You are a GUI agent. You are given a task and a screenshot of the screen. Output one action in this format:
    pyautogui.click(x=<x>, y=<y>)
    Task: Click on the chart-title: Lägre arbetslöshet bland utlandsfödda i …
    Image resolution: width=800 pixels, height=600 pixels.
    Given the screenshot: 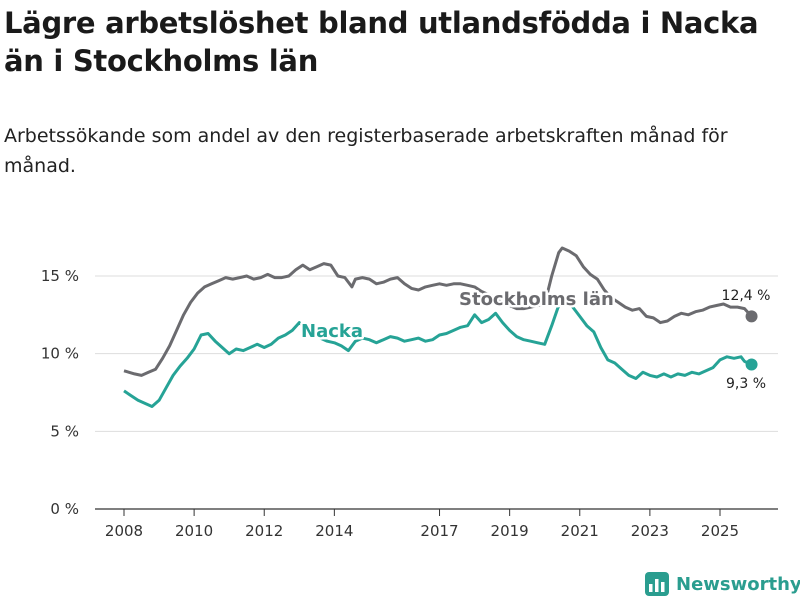 What is the action you would take?
    pyautogui.click(x=381, y=42)
    